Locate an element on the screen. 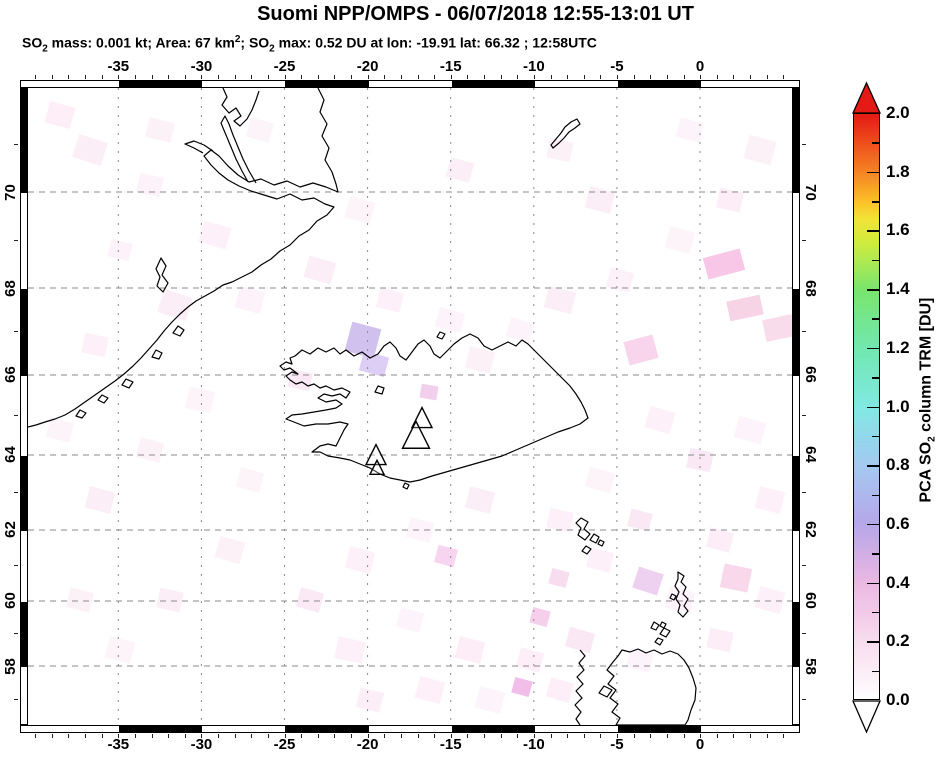  colorbar-tick-label: 0.6 is located at coordinates (898, 523).